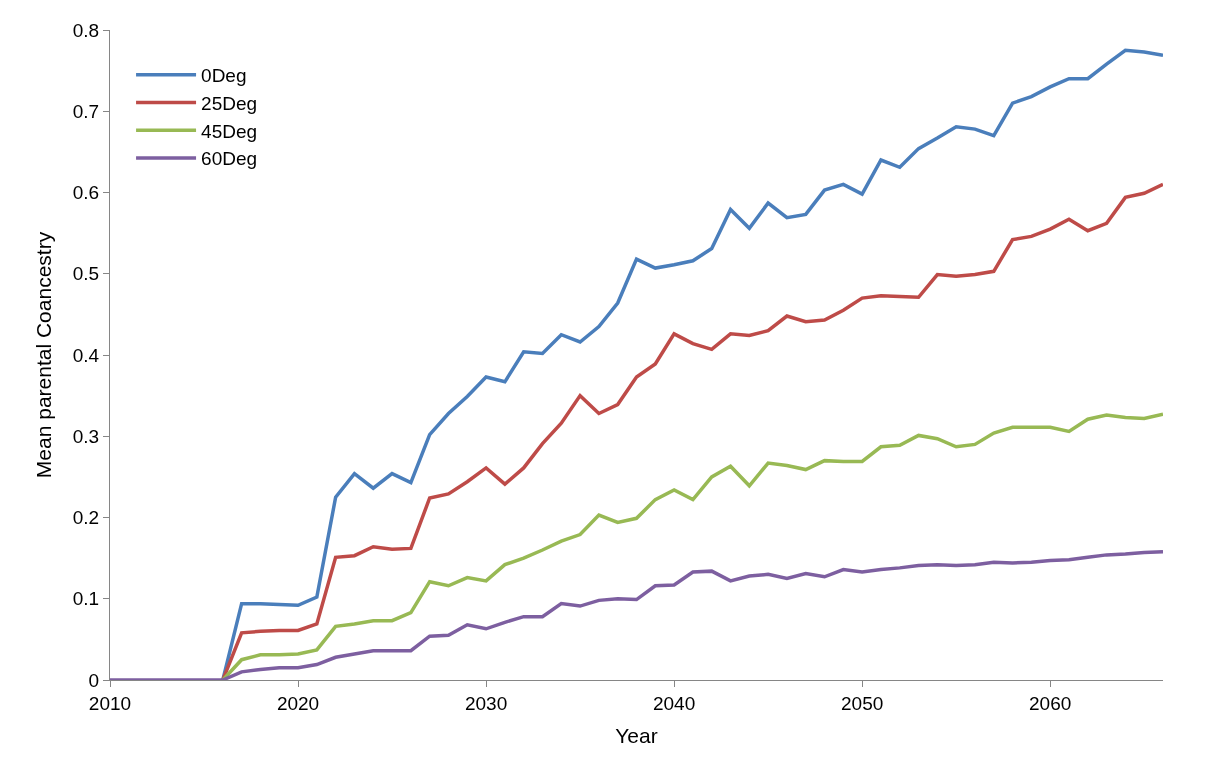  Describe the element at coordinates (86, 518) in the screenshot. I see `y-tick-label: 0.2` at that location.